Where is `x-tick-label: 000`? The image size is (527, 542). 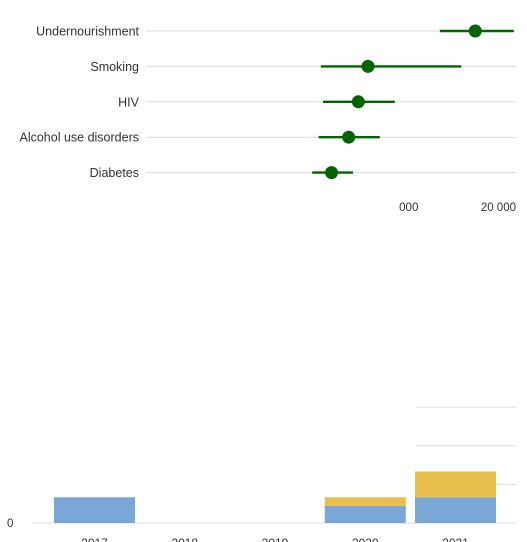
x-tick-label: 000 is located at coordinates (408, 208).